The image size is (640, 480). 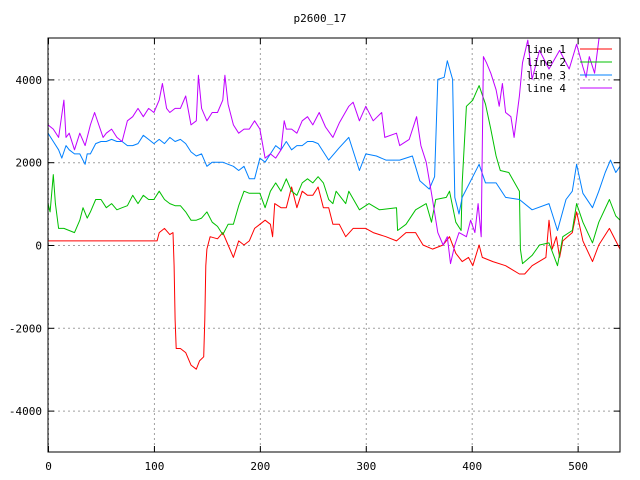 What do you see at coordinates (25, 411) in the screenshot?
I see `y-tick-label: -4000` at bounding box center [25, 411].